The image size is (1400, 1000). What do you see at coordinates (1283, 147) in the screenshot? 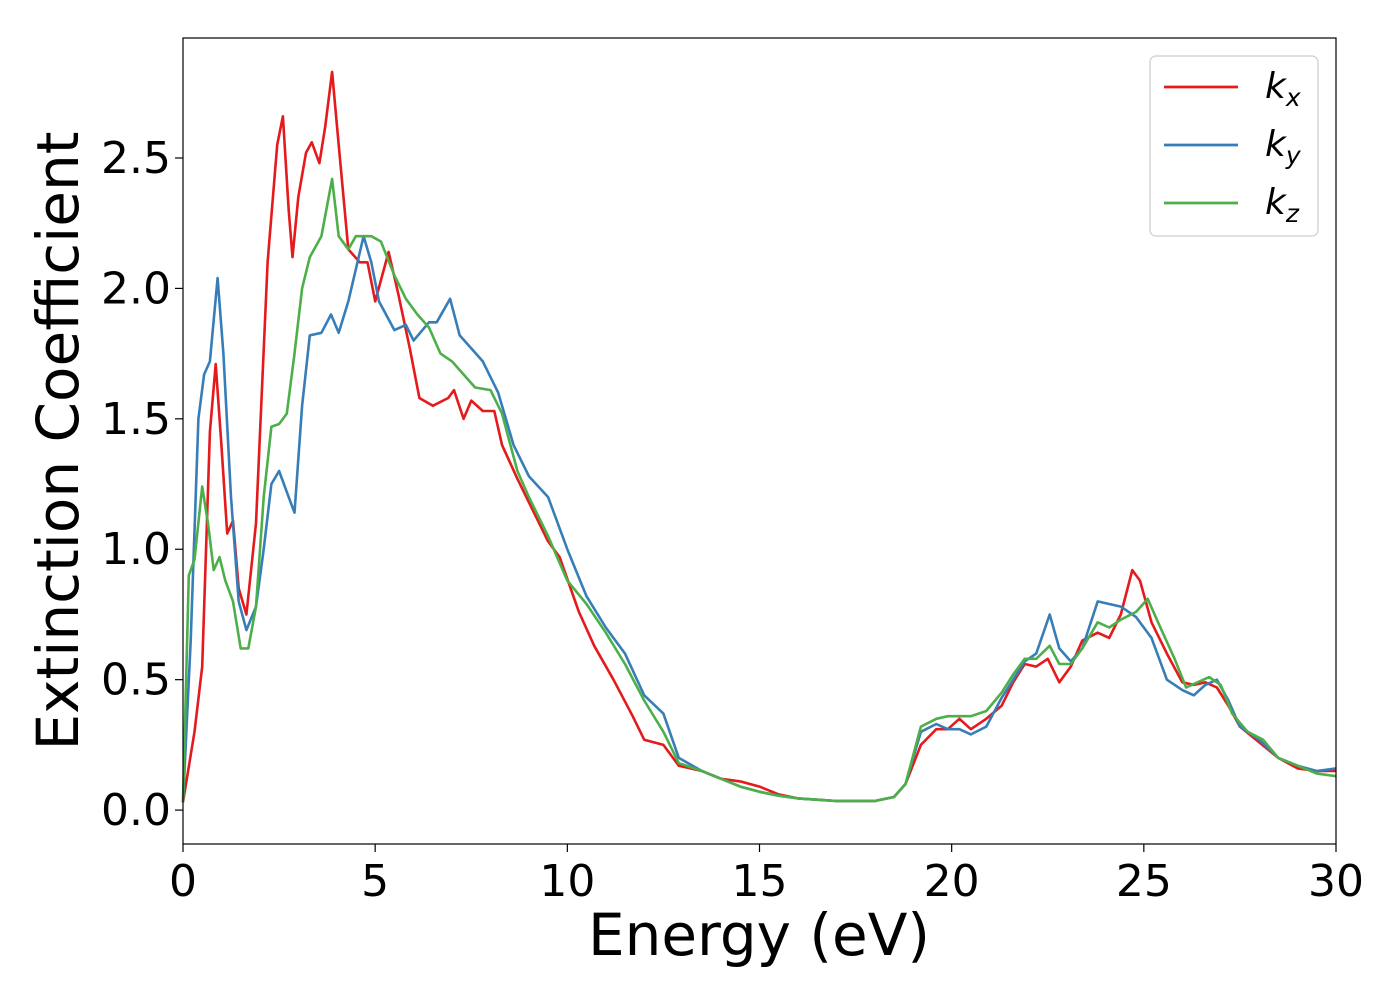
I see `legend-label-y: ky` at bounding box center [1283, 147].